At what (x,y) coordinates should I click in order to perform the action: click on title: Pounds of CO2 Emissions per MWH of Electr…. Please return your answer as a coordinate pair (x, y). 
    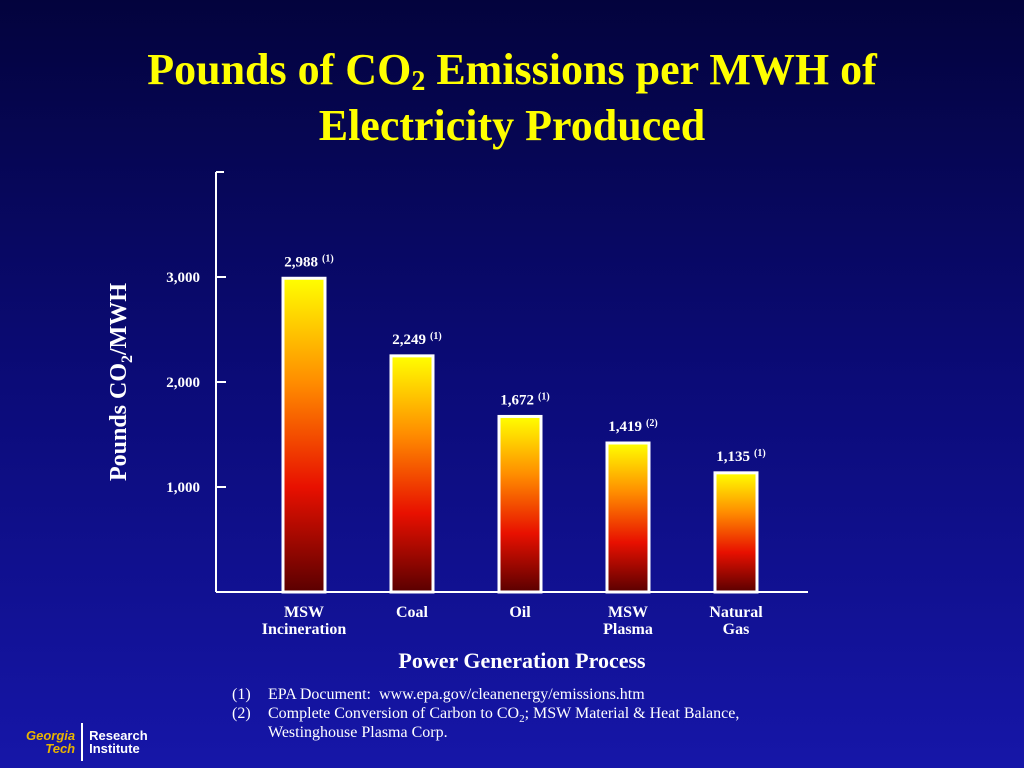
    Looking at the image, I should click on (512, 98).